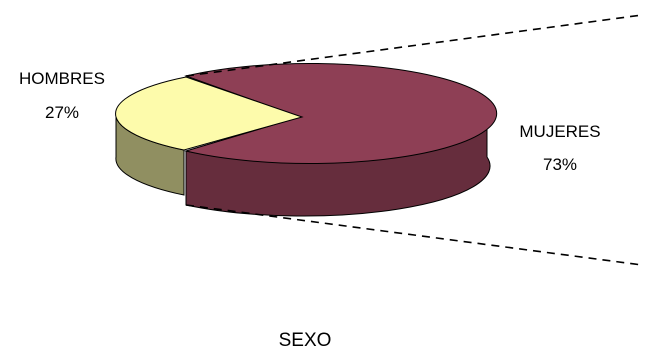  I want to click on connector-line-bottom, so click(414, 235).